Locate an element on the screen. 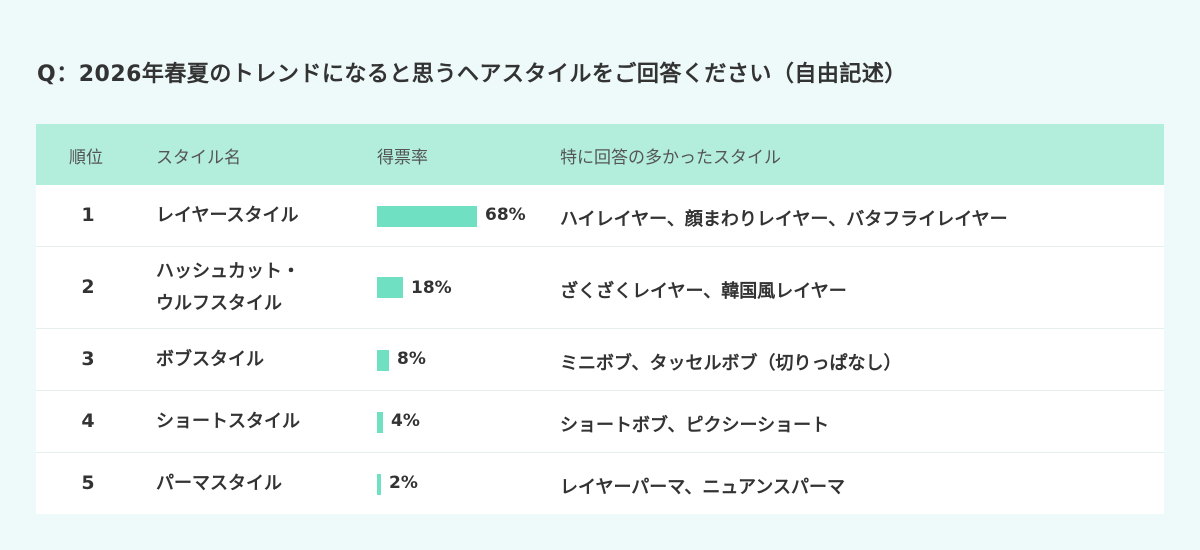 The height and width of the screenshot is (550, 1200). header-style-name: スタイル名 is located at coordinates (198, 158).